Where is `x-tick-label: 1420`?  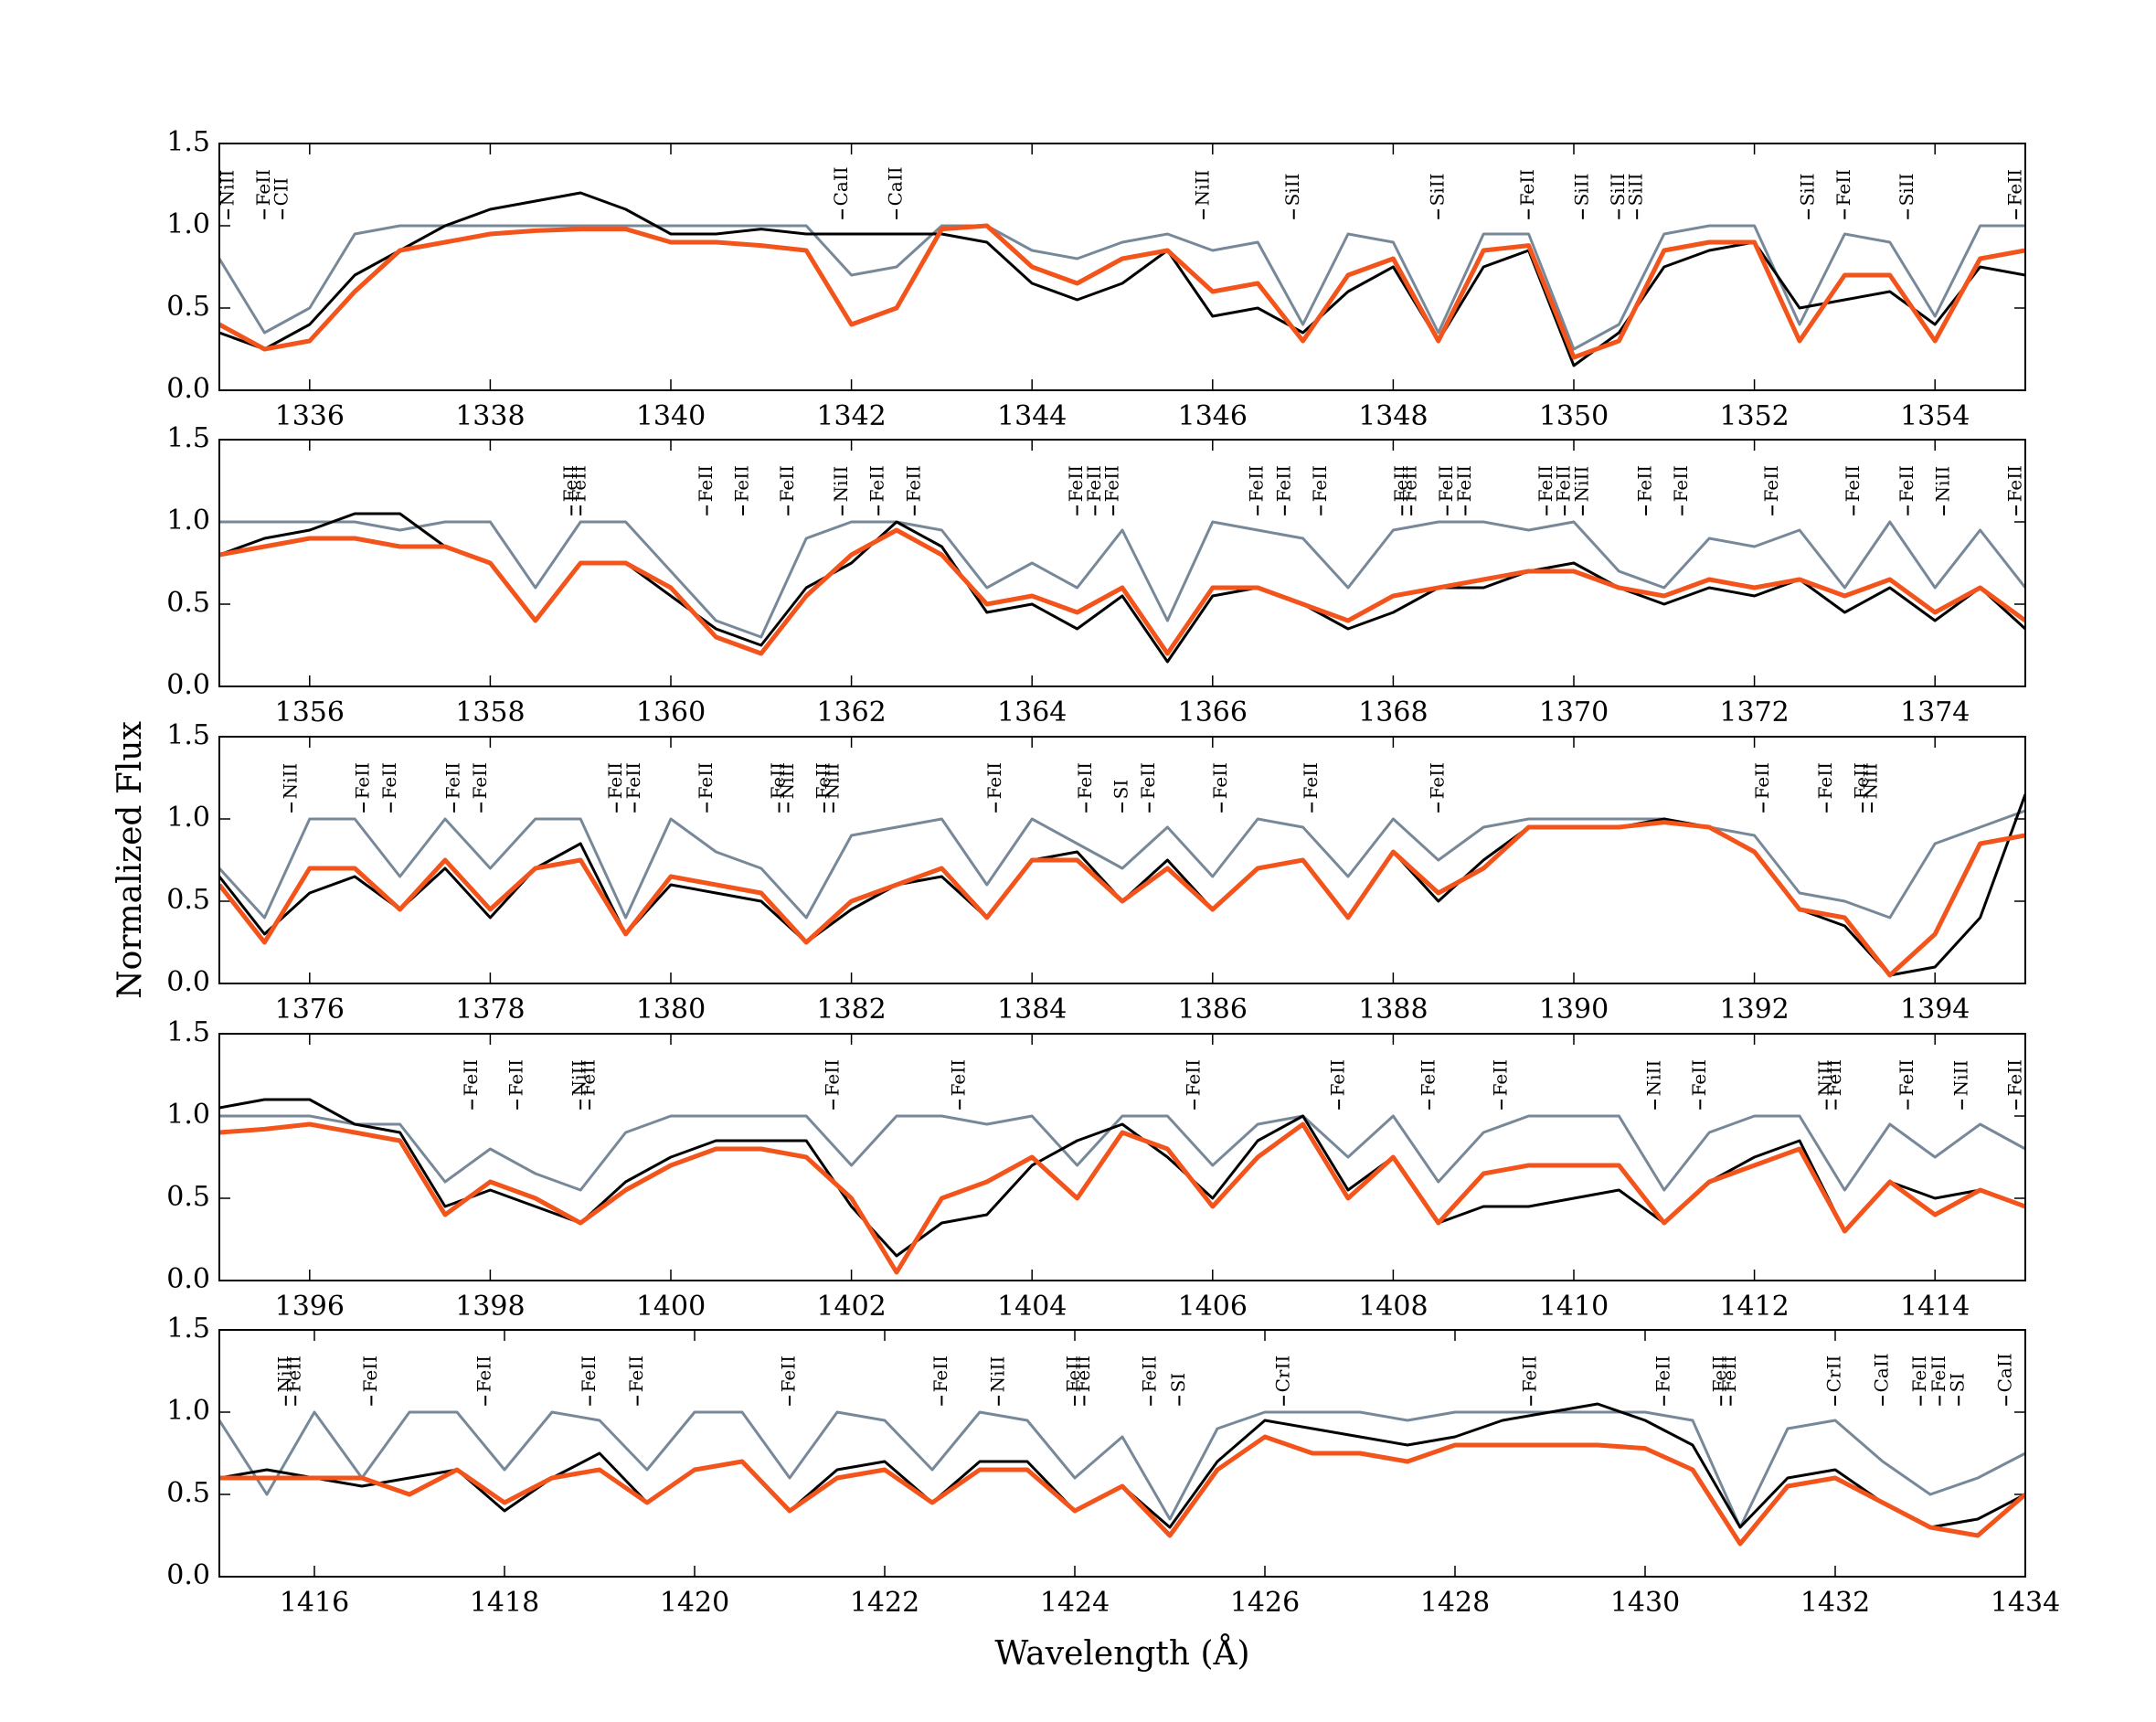 x-tick-label: 1420 is located at coordinates (694, 1603).